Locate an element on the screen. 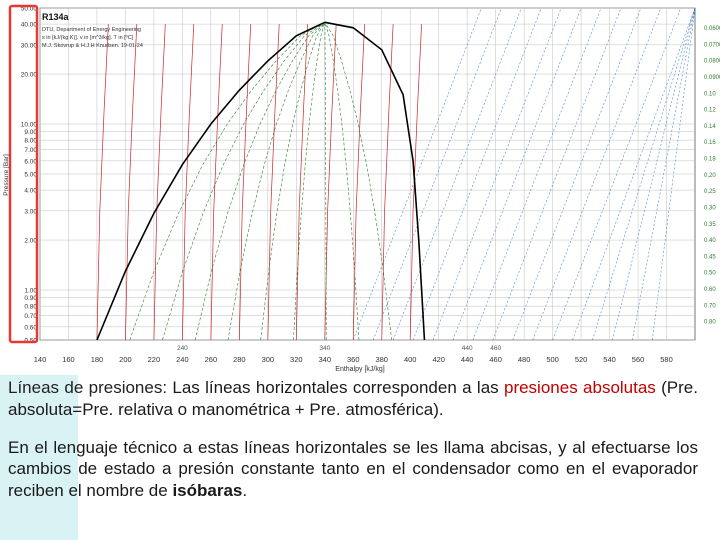 This screenshot has width=720, height=540. y-tick-label: 9.00 is located at coordinates (30, 132).